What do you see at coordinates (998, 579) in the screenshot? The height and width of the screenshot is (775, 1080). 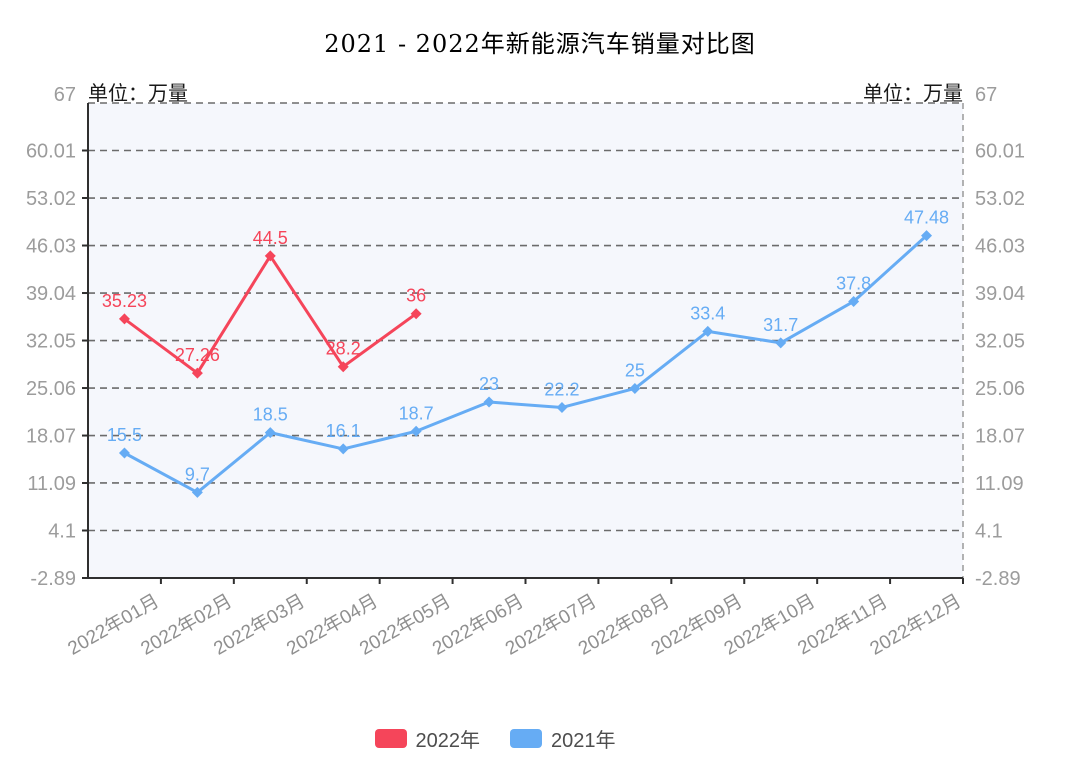 I see `y-axis-label-right: -2.89` at bounding box center [998, 579].